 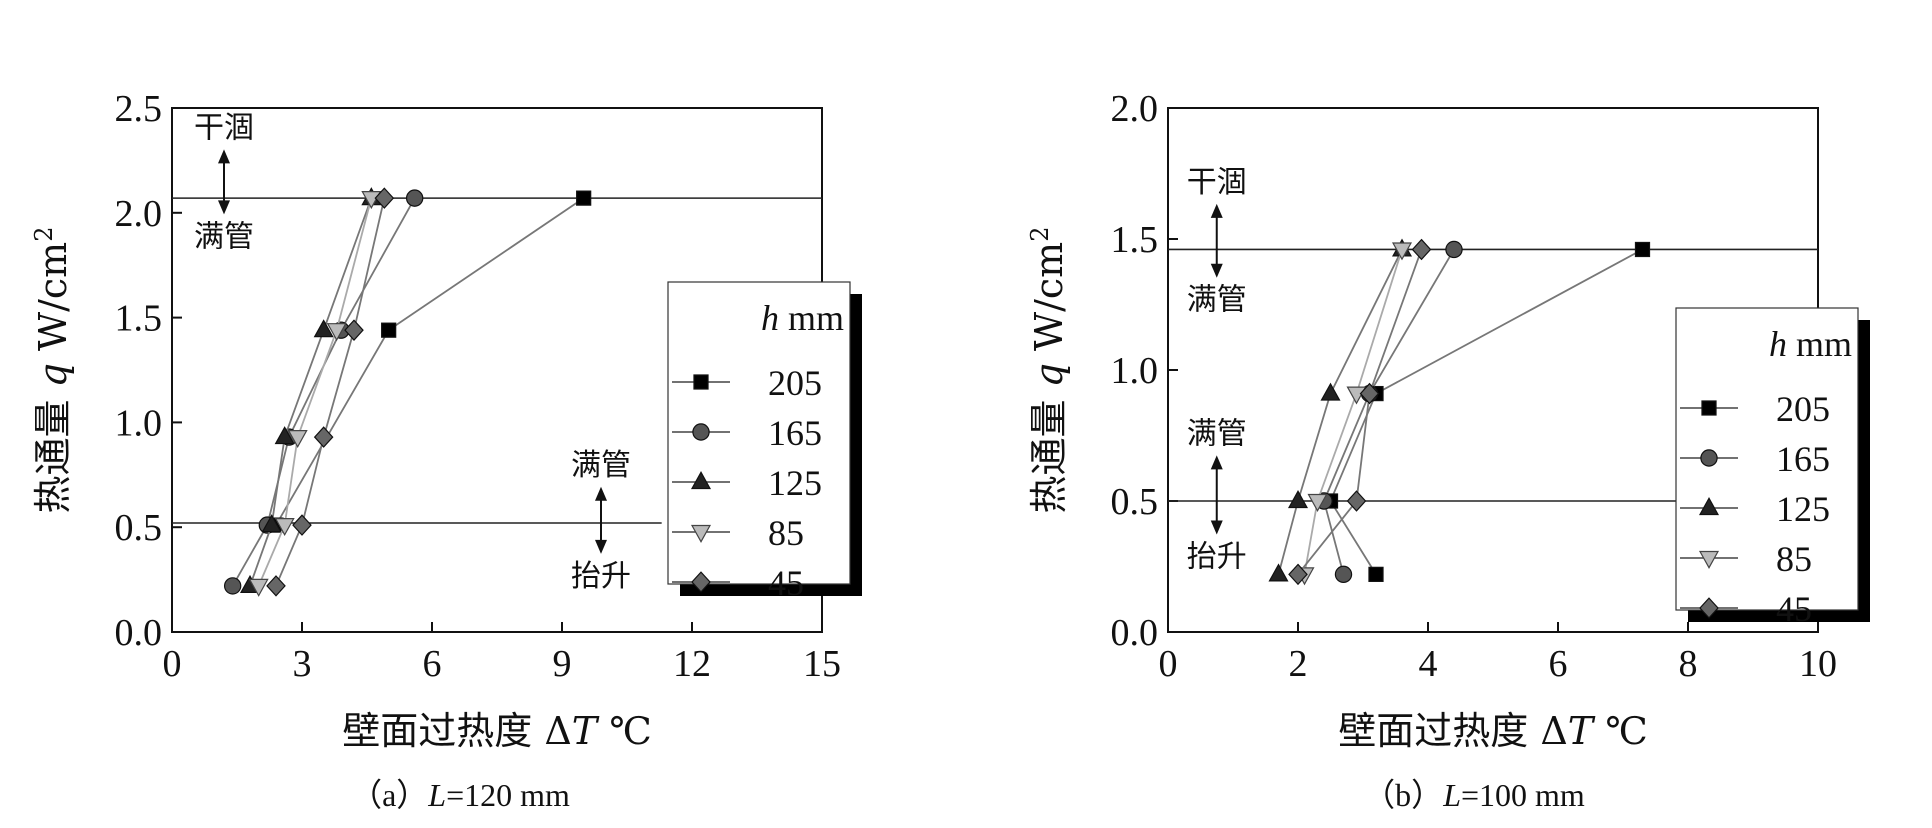 What do you see at coordinates (302, 664) in the screenshot?
I see `x-tick-label: 3` at bounding box center [302, 664].